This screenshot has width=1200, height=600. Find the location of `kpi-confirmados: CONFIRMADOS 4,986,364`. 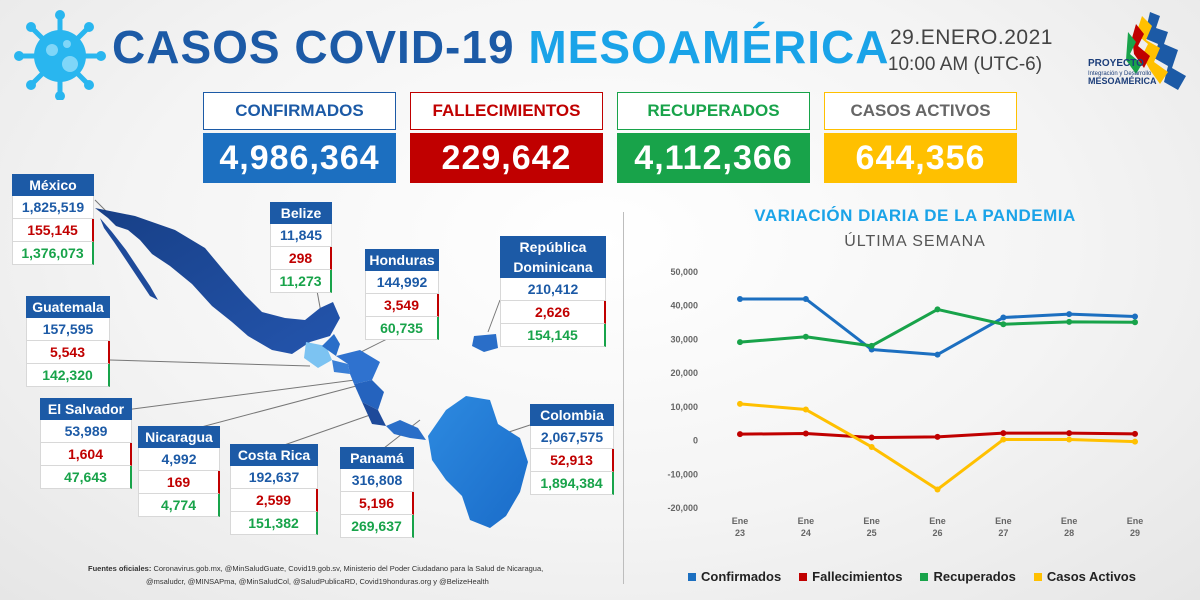

kpi-confirmados: CONFIRMADOS 4,986,364 is located at coordinates (299, 138).